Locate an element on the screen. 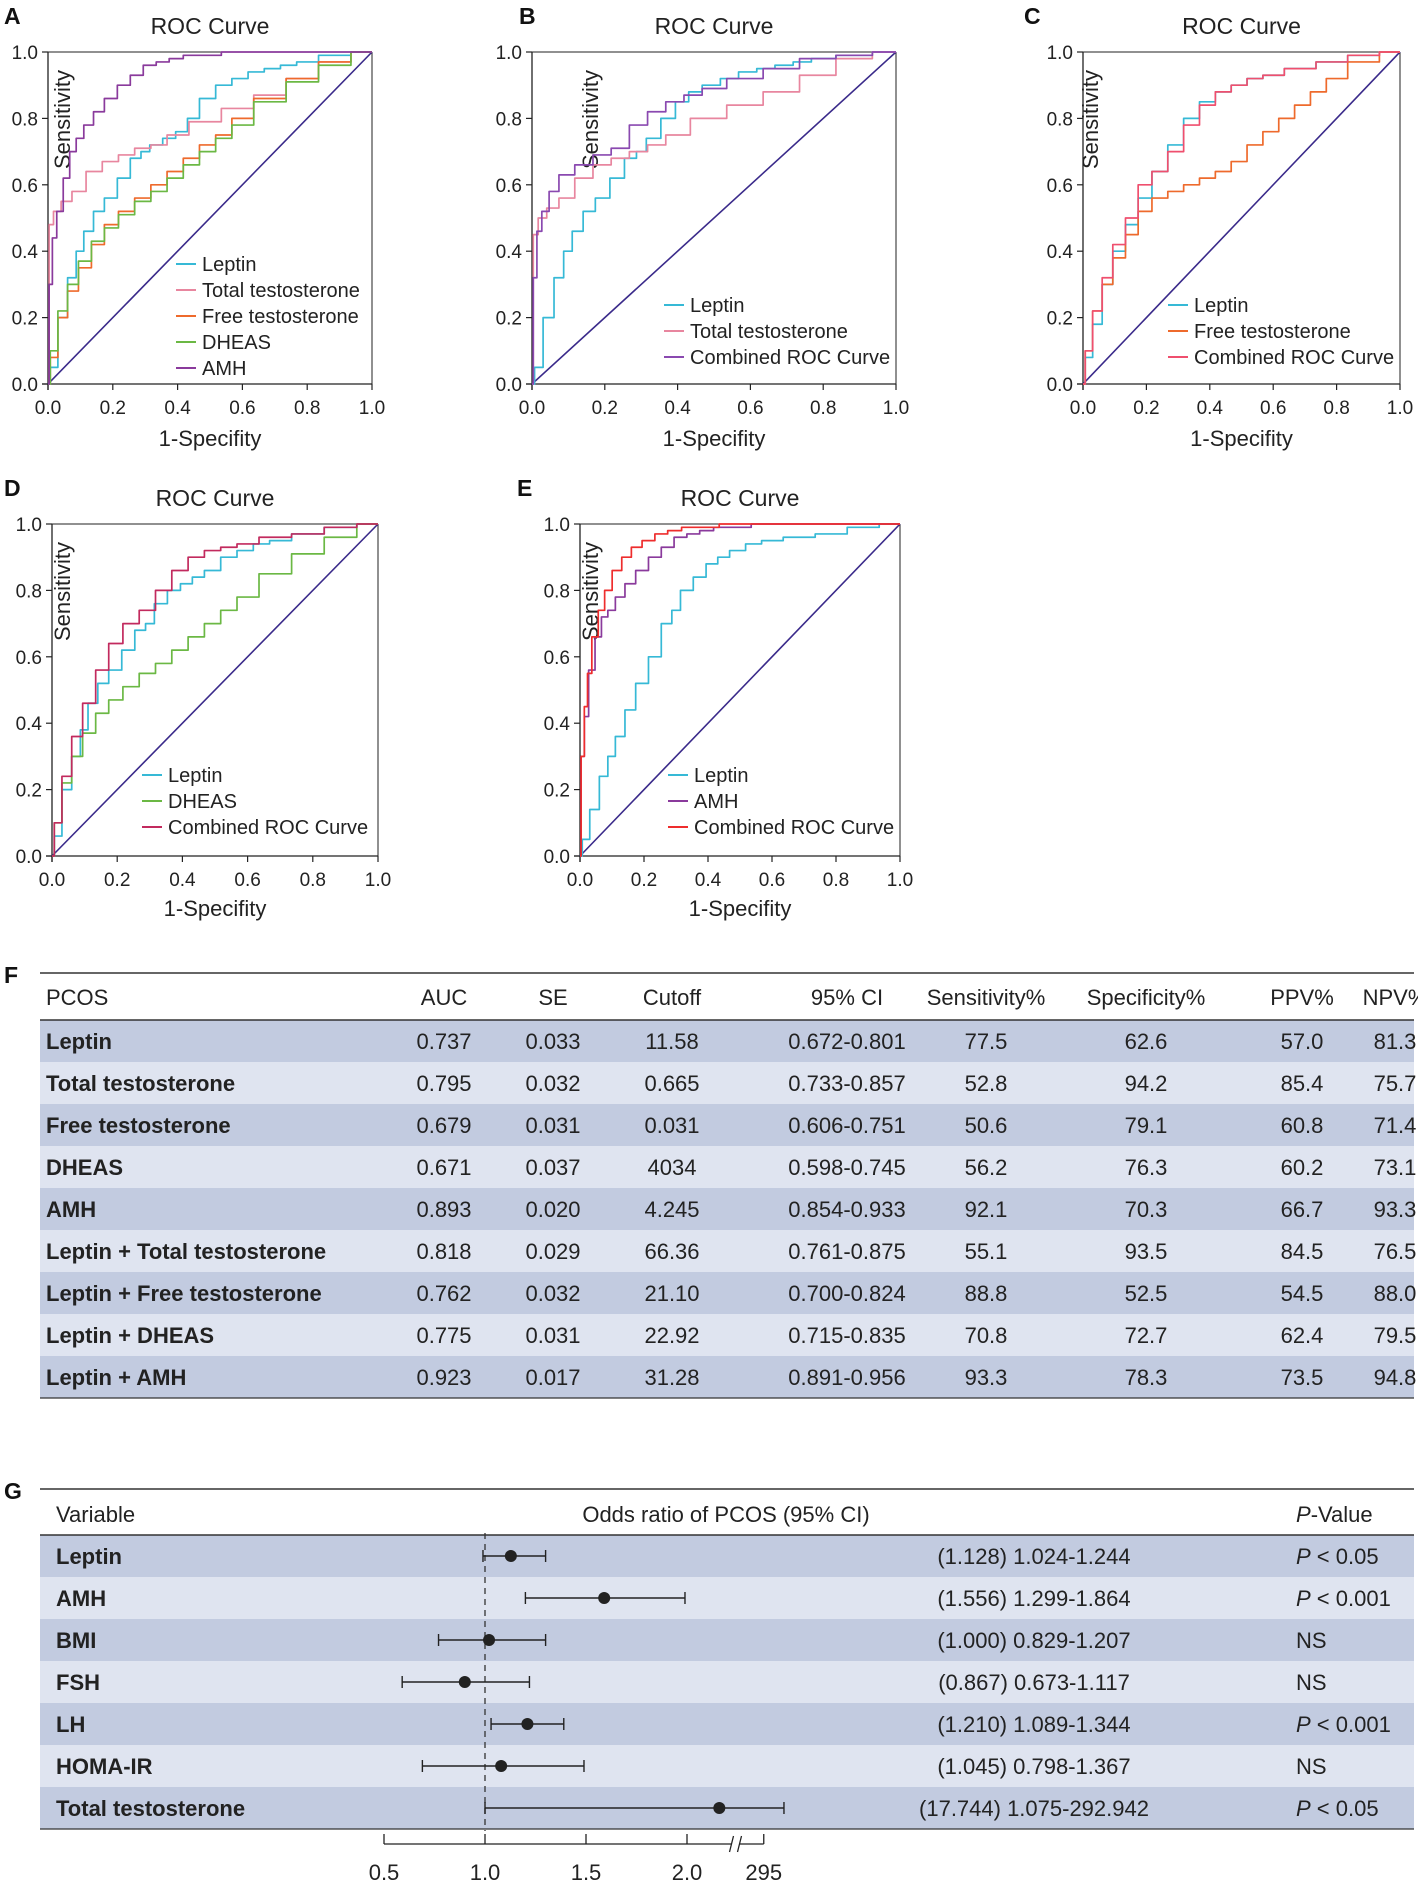  table-header-cell: Sensitivity% is located at coordinates (986, 997).